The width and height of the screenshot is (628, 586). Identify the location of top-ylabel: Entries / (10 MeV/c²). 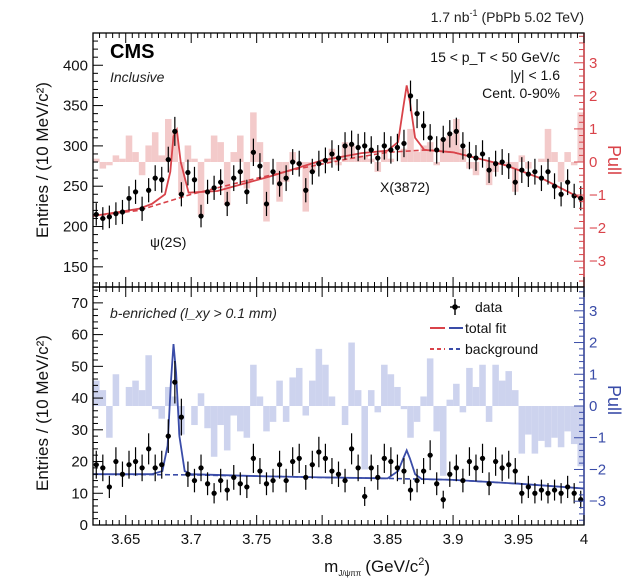
(42, 160).